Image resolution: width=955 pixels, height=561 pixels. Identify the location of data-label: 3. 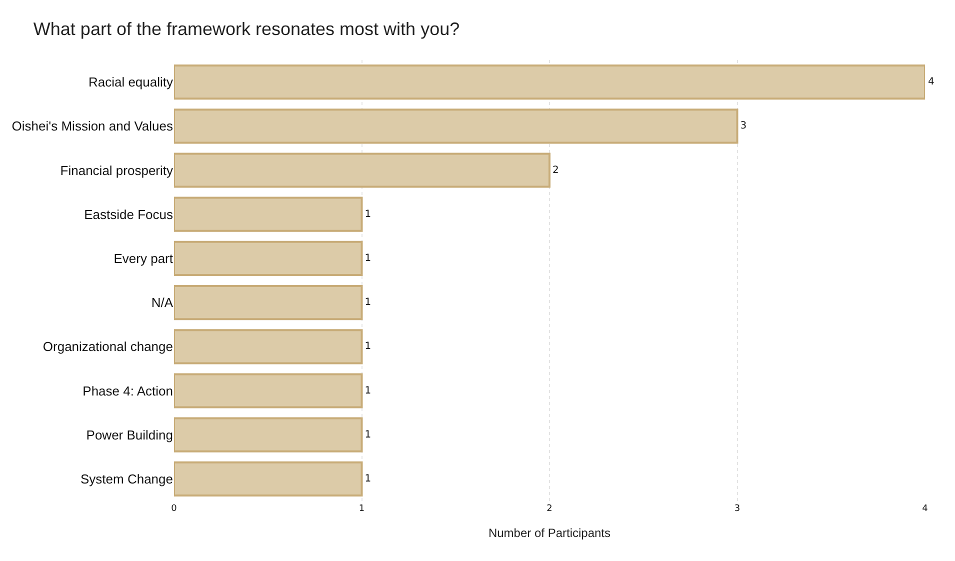
(743, 126).